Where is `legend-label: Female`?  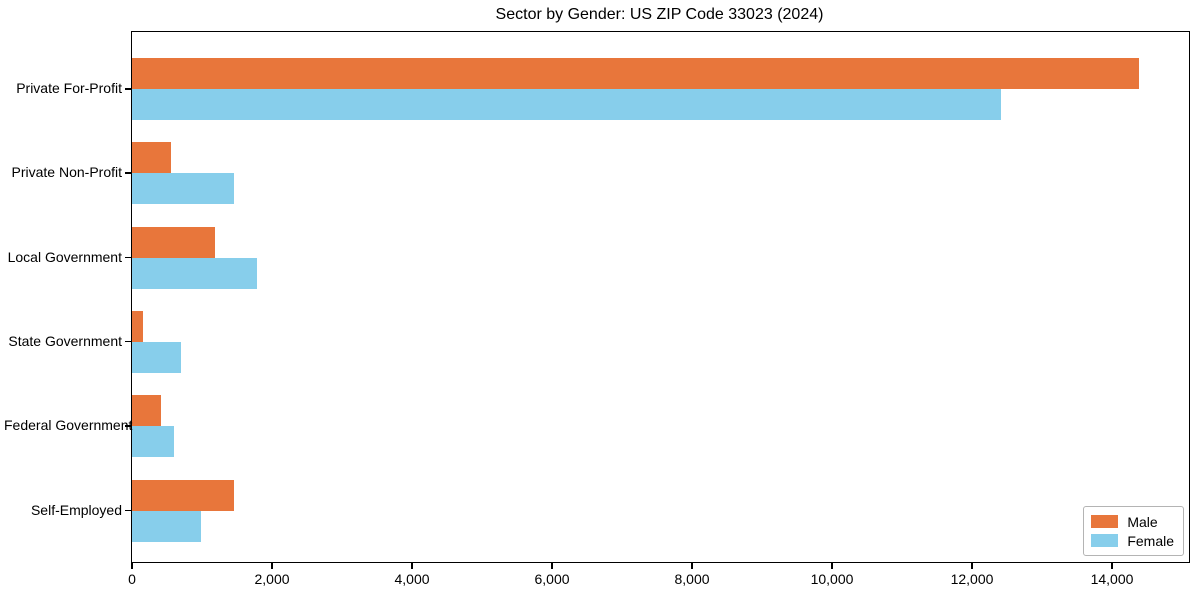
legend-label: Female is located at coordinates (1150, 540).